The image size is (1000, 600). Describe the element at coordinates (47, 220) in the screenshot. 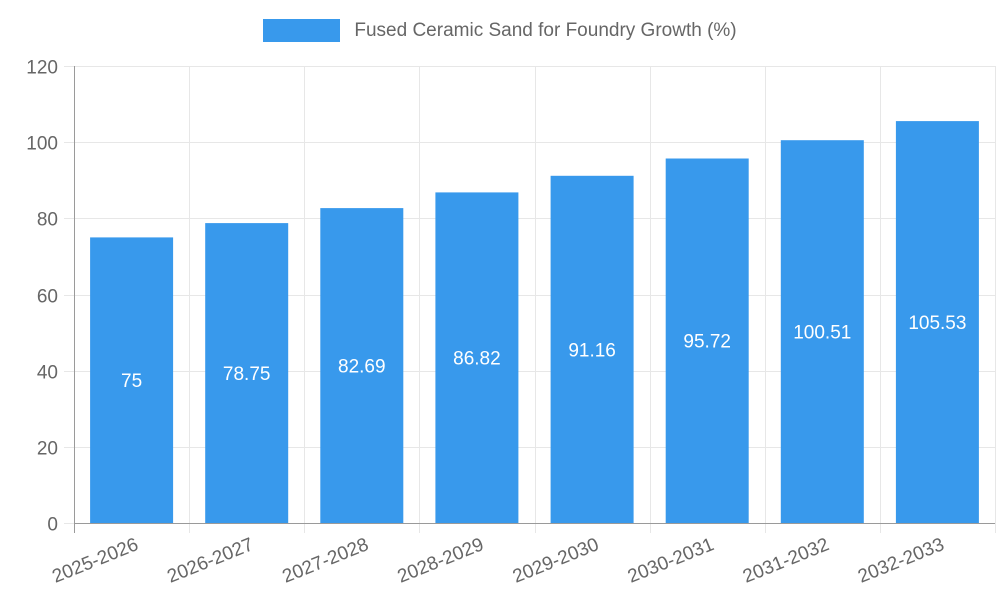

I see `y-axis-tick-label: 80` at that location.